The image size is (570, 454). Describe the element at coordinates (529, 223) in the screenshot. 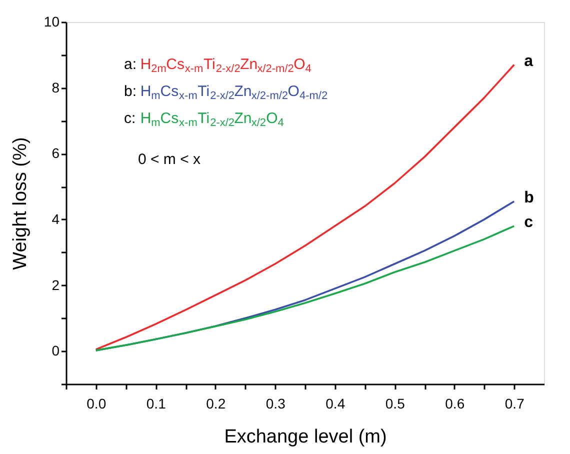

I see `series-label: c` at that location.